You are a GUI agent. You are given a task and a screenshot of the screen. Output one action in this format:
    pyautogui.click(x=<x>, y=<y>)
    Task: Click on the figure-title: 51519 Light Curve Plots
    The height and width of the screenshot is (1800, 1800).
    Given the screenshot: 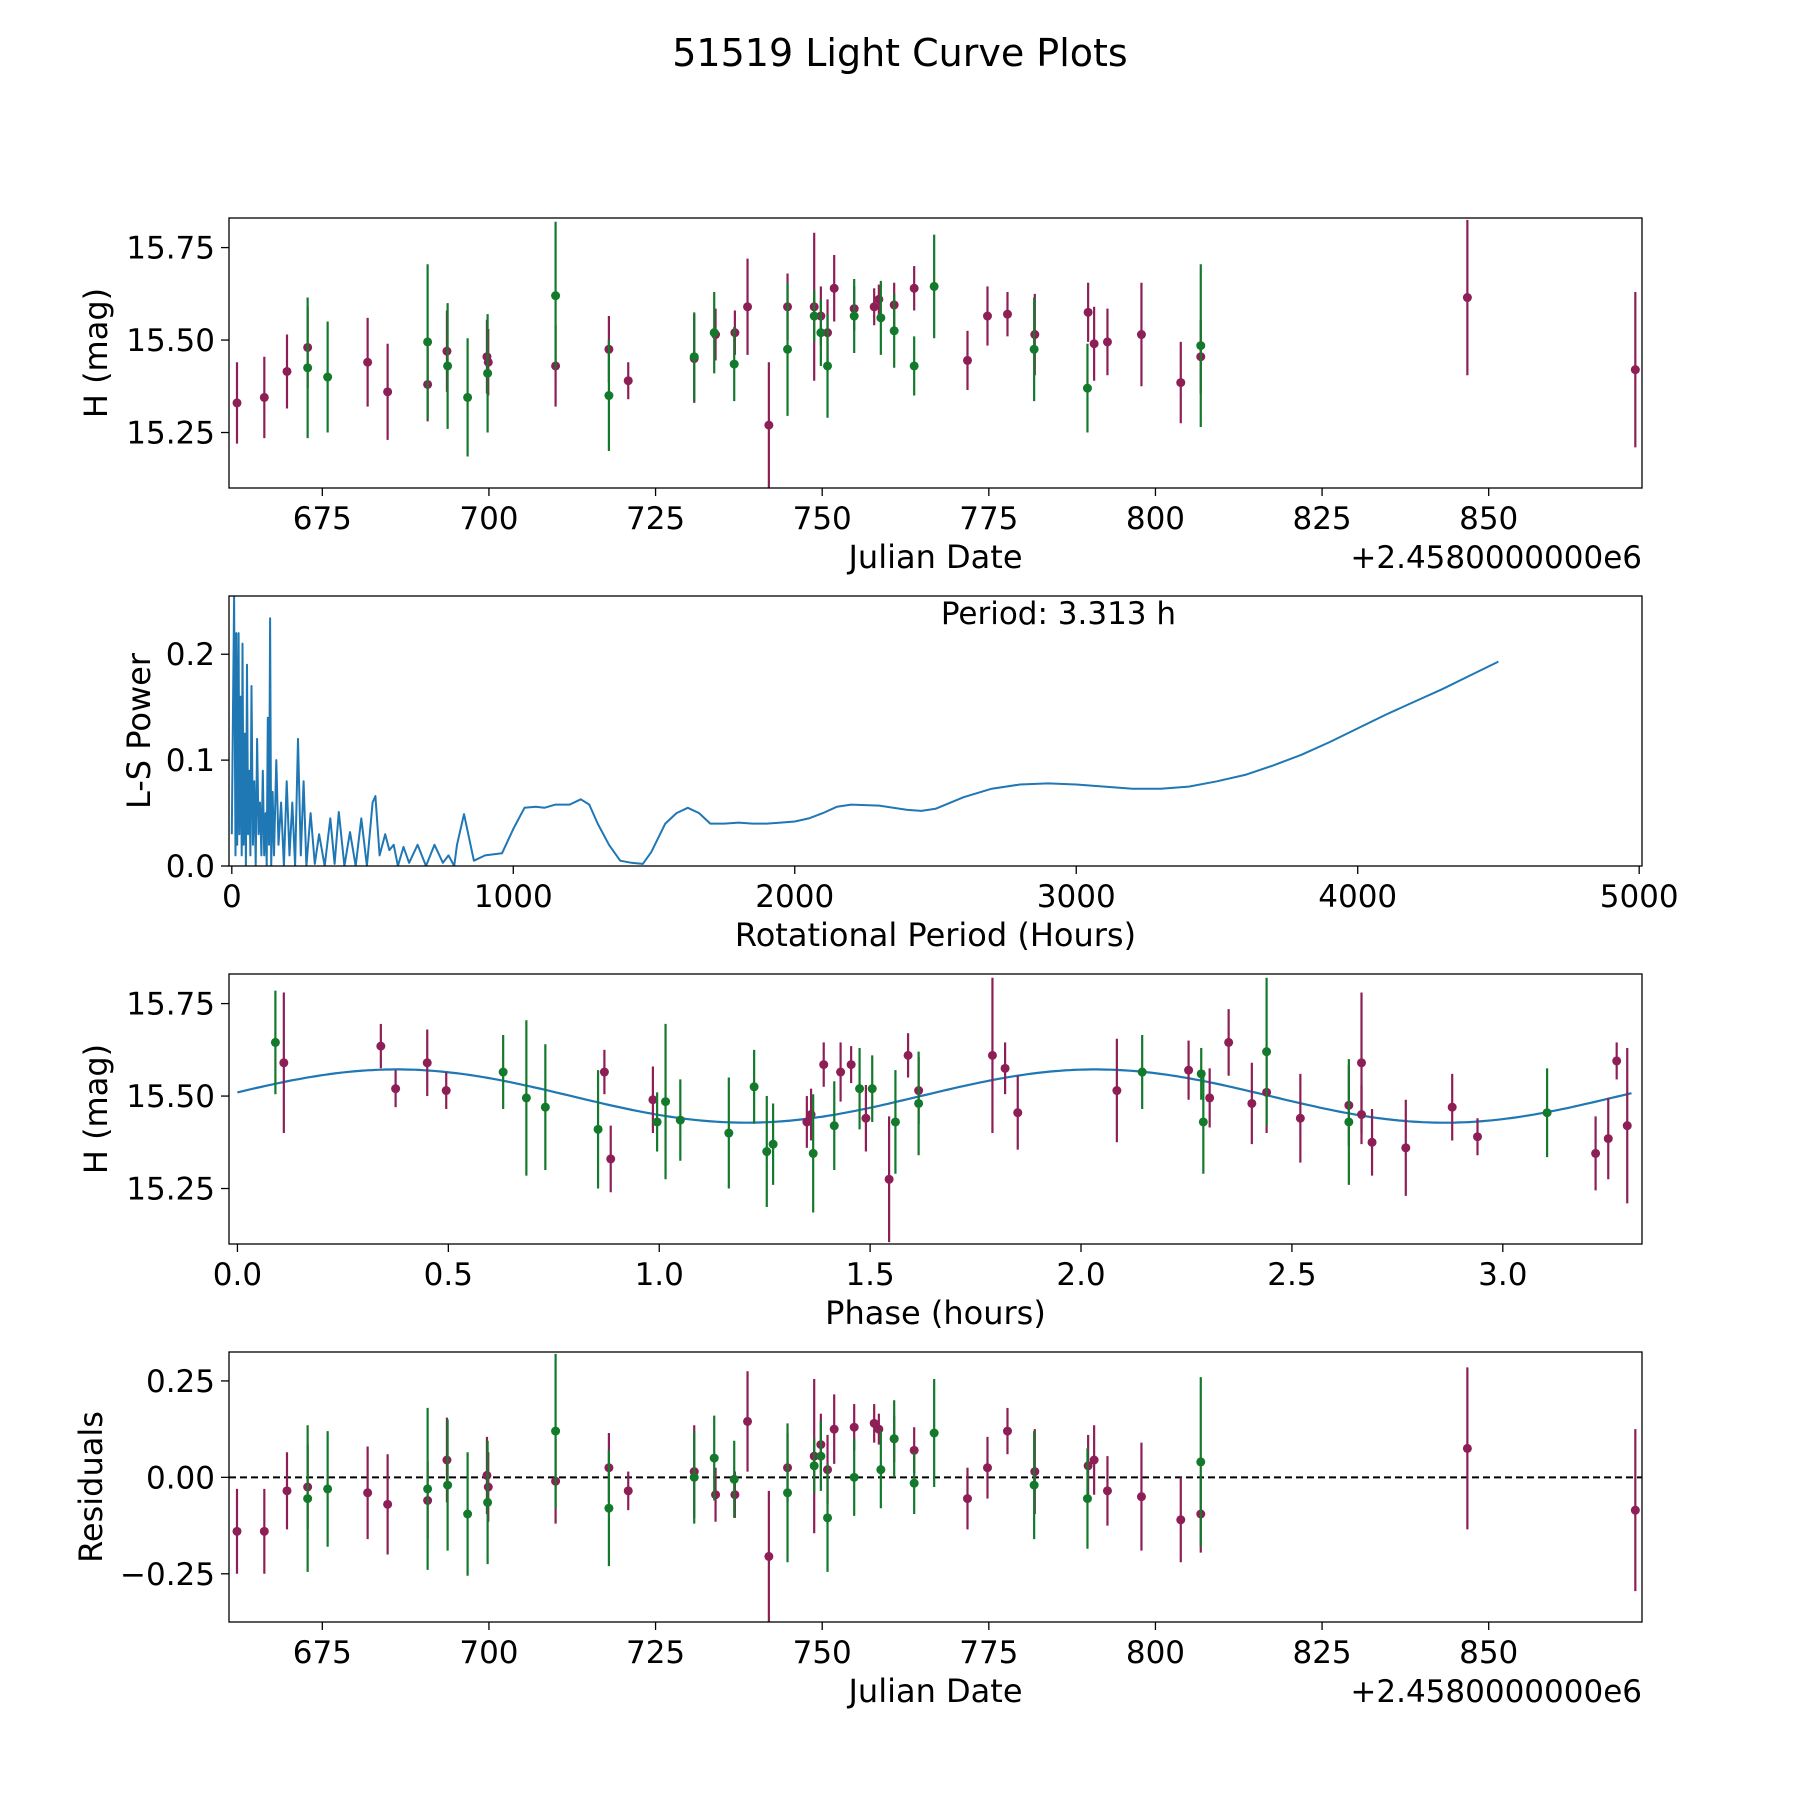 What is the action you would take?
    pyautogui.click(x=899, y=53)
    